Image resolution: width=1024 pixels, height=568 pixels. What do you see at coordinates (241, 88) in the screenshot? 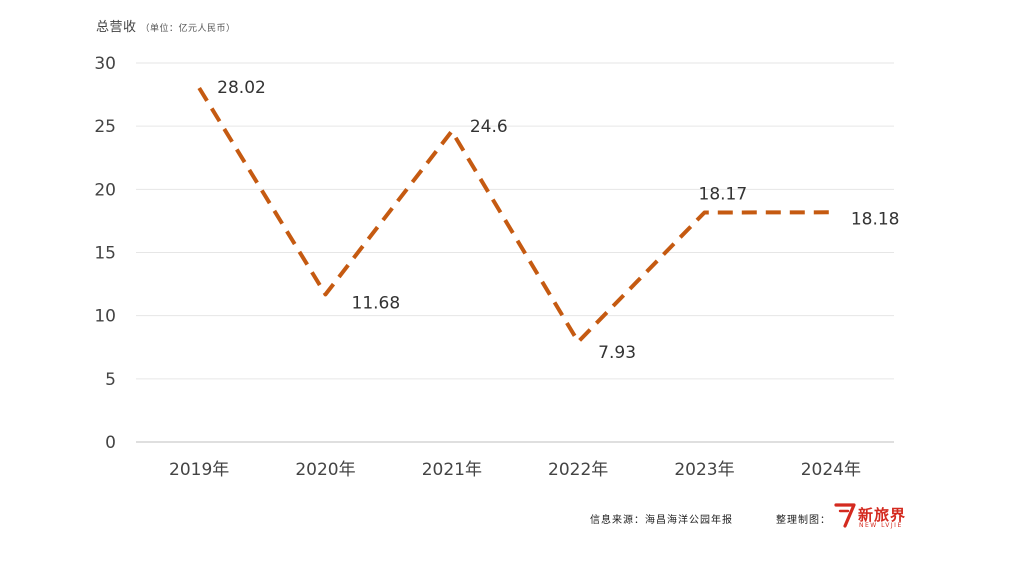
I see `data-label: 28.02` at bounding box center [241, 88].